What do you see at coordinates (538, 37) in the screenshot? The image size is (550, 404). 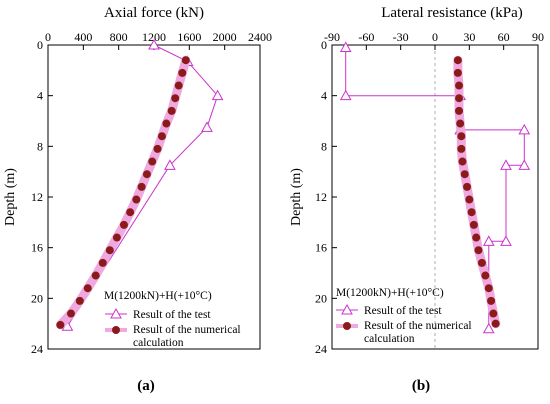 I see `x-tick-label: 90` at bounding box center [538, 37].